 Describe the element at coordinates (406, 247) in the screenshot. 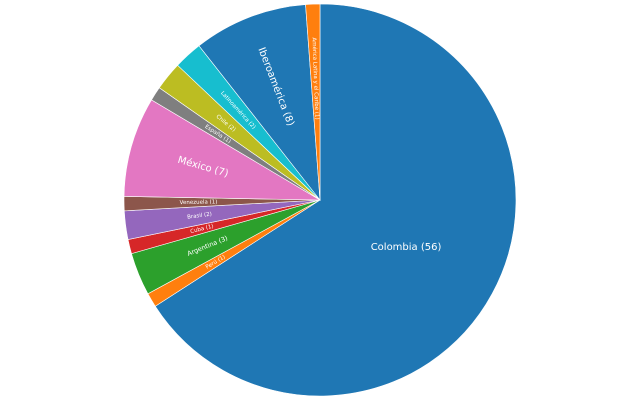

I see `slice-label-colombia-56: Colombia (56)` at that location.